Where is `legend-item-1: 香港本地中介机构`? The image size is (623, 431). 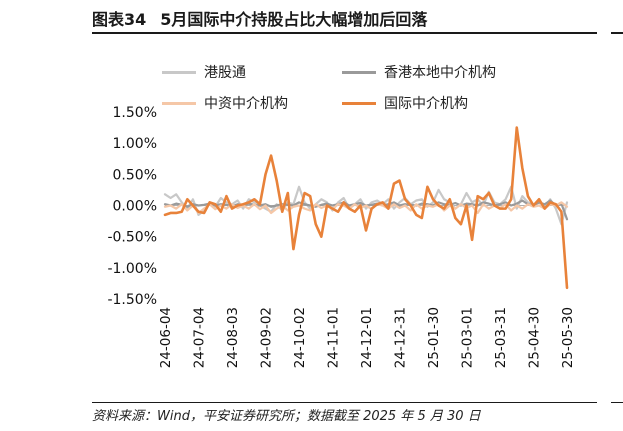
legend-item-1: 香港本地中介机构 is located at coordinates (419, 72).